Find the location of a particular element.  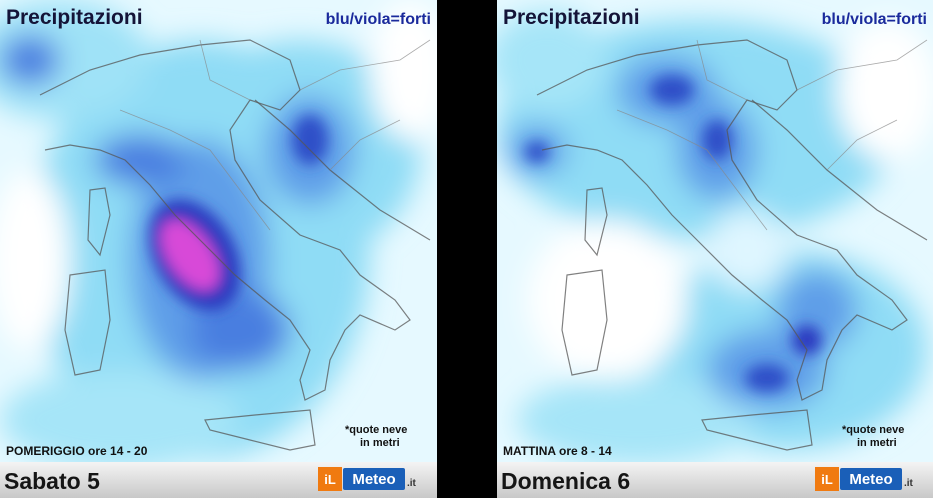

period: POMERIGGIO ore 14 - 20 is located at coordinates (77, 451).